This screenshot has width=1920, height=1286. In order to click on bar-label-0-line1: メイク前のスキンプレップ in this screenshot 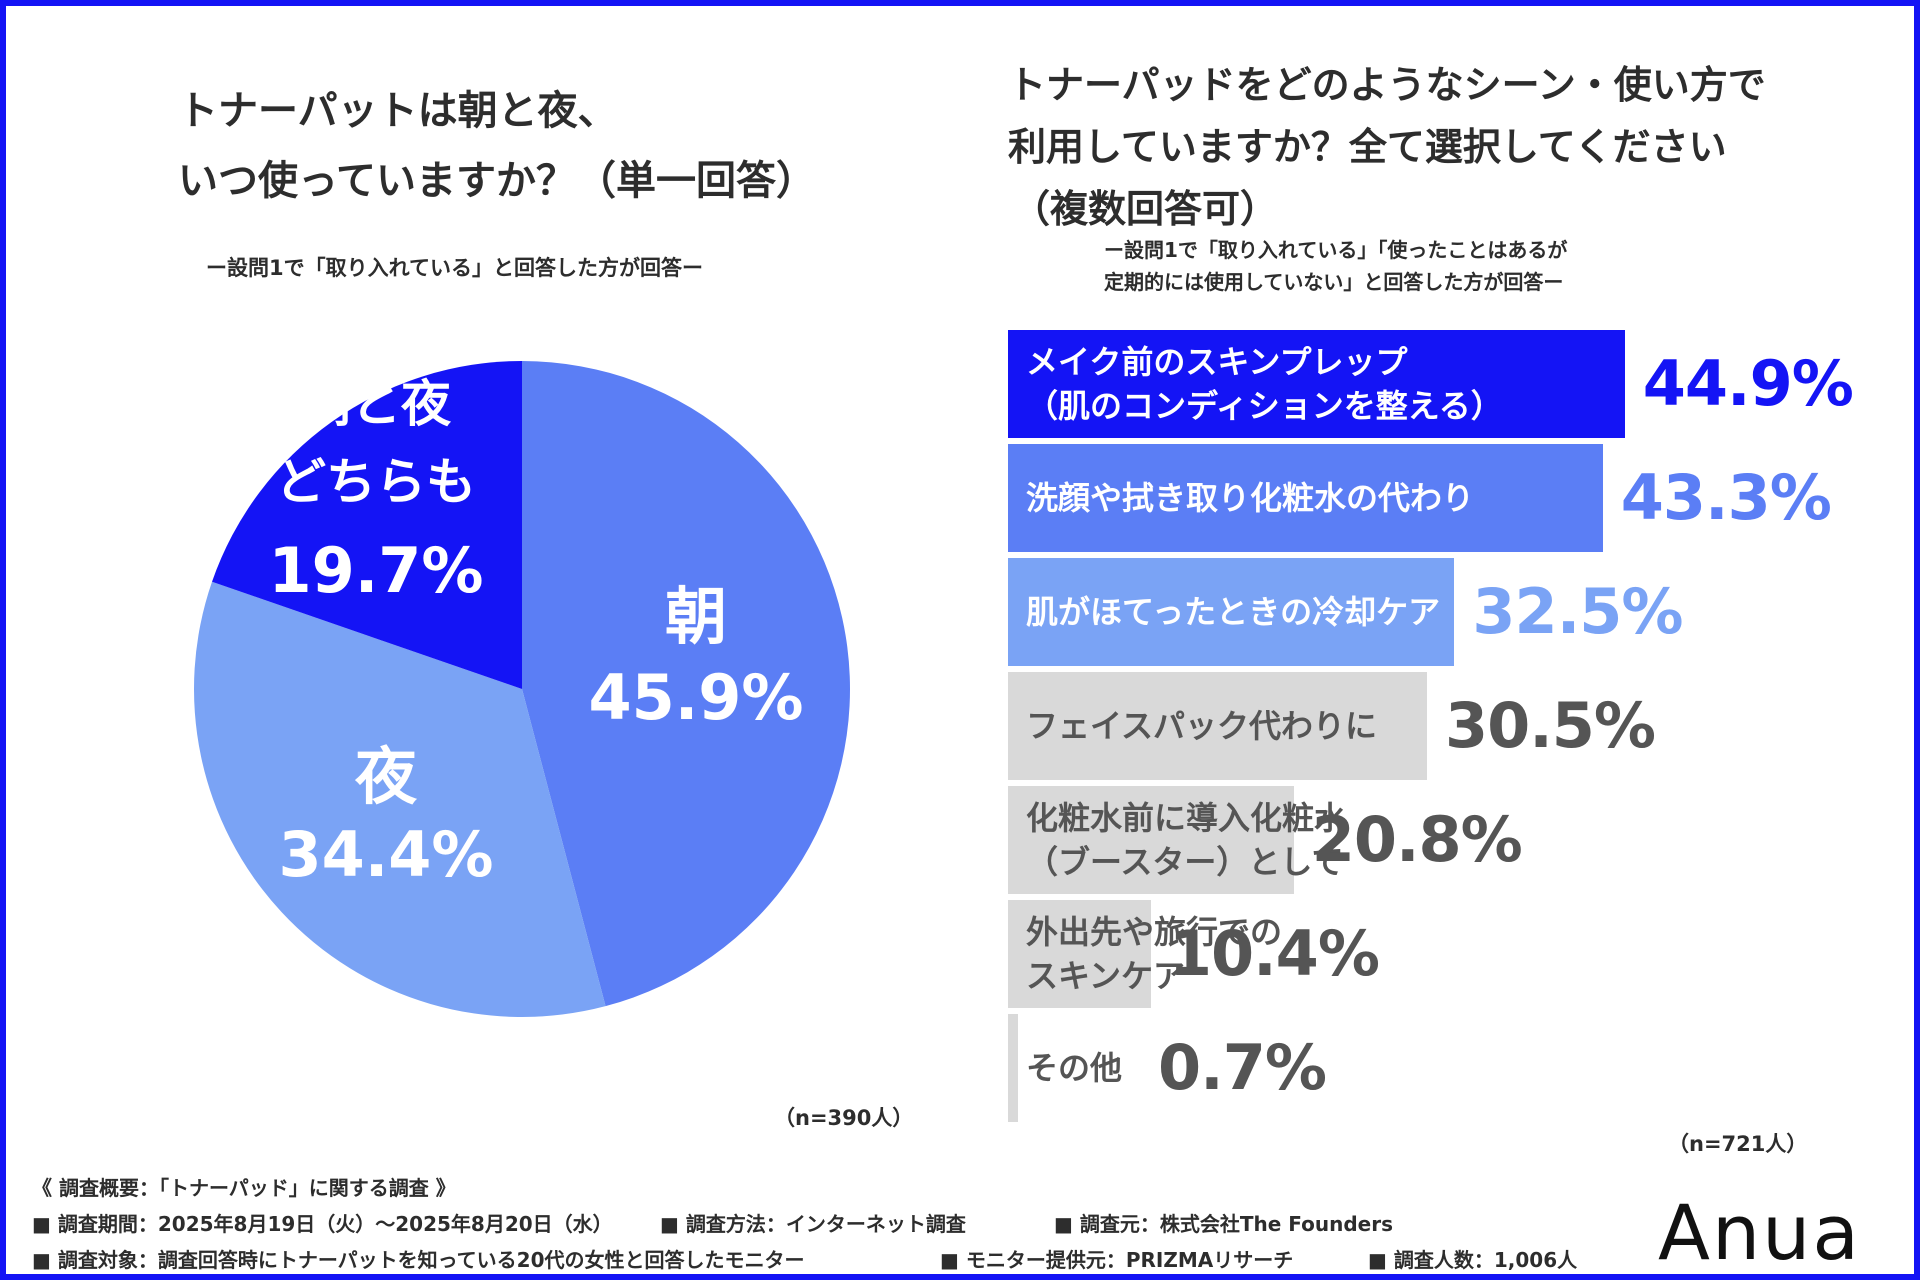, I will do `click(1217, 362)`.